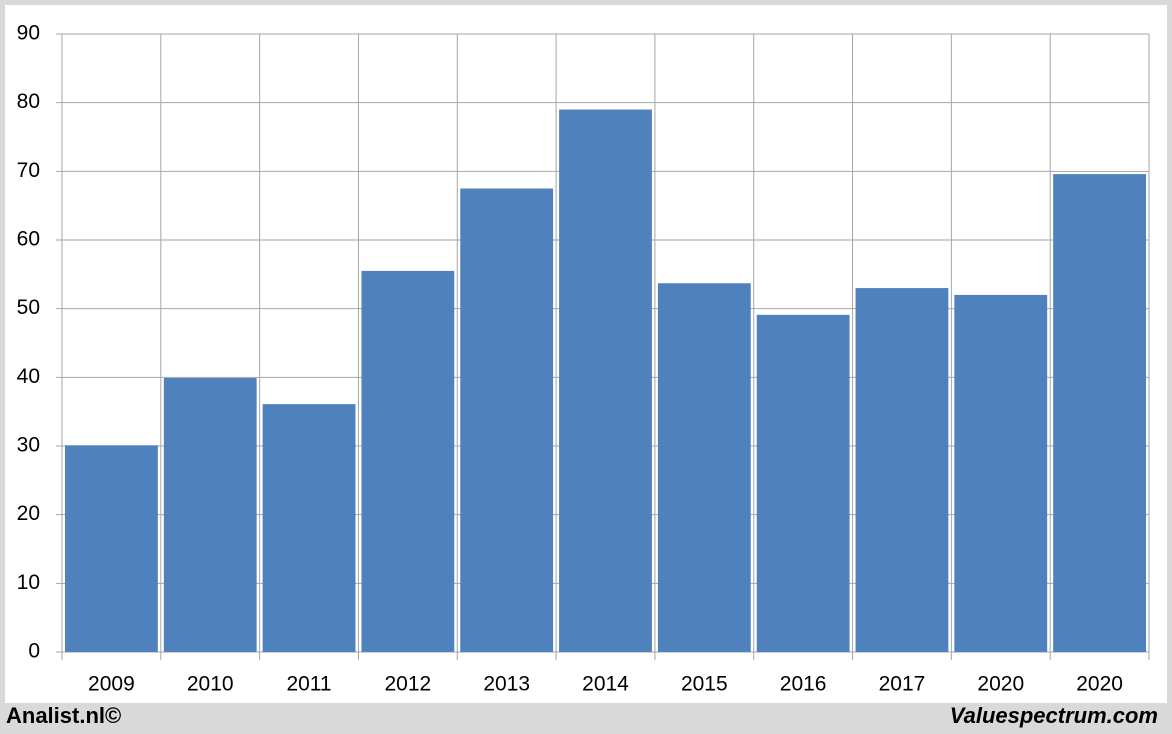  What do you see at coordinates (28, 376) in the screenshot?
I see `y-tick-label: 40` at bounding box center [28, 376].